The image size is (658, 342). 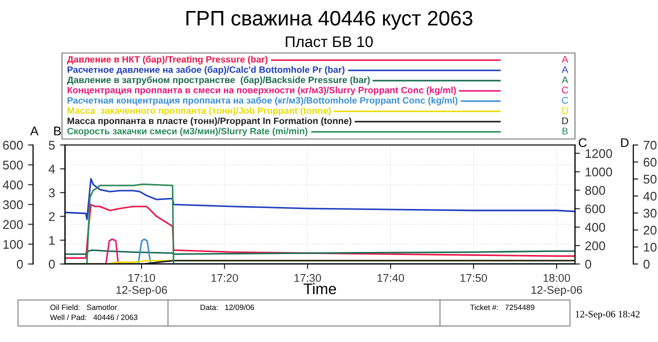 I want to click on y3-tick-label: 50, so click(x=650, y=179).